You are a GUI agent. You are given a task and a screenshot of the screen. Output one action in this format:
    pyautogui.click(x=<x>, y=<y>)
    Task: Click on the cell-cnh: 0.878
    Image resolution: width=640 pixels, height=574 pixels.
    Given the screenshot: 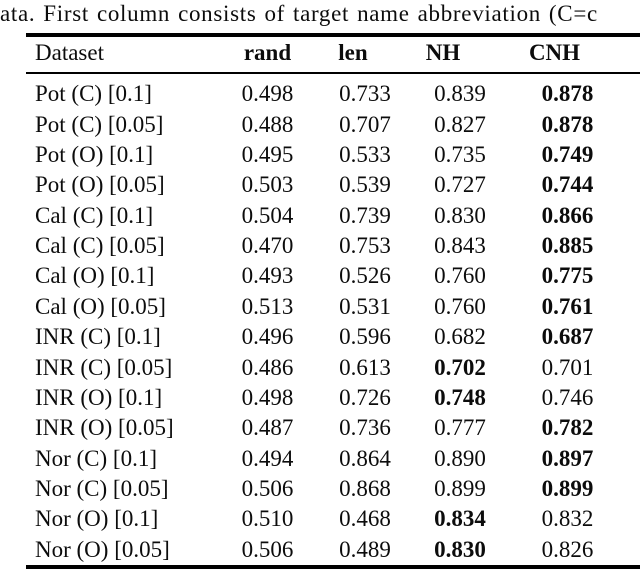 What is the action you would take?
    pyautogui.click(x=567, y=124)
    